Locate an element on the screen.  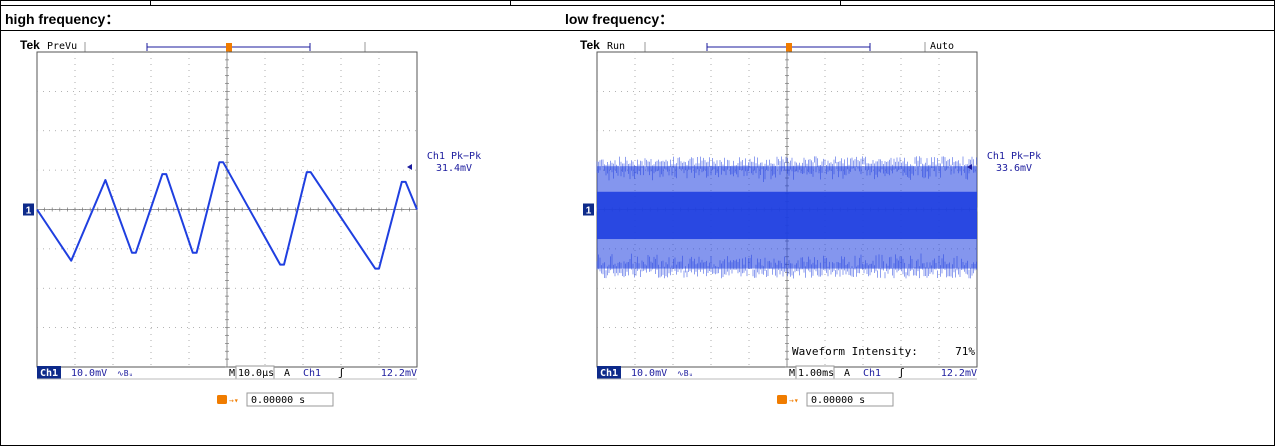
waveform-intensity-value: 71% is located at coordinates (965, 351).